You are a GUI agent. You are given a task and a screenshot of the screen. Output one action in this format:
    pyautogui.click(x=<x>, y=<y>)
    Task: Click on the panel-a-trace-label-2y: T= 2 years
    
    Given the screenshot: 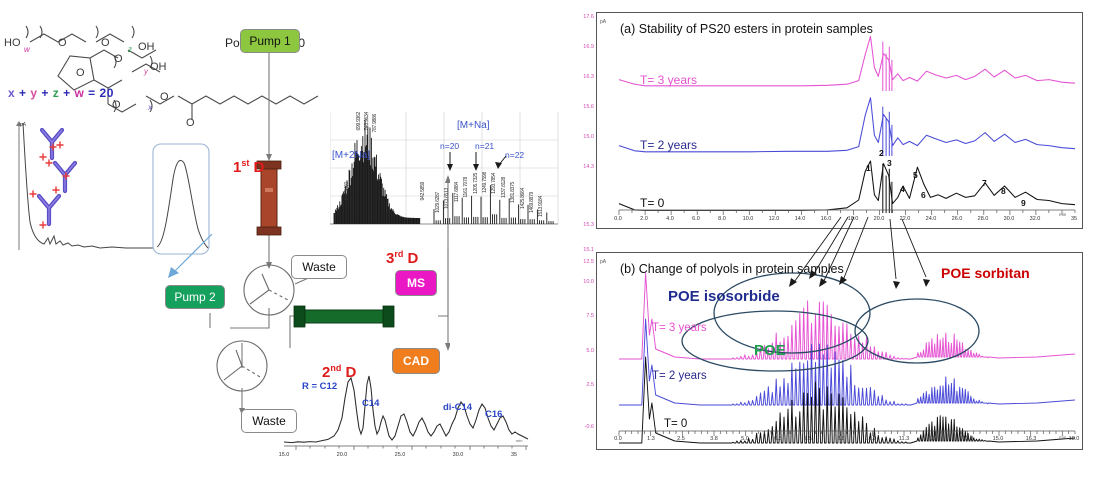 What is the action you would take?
    pyautogui.click(x=669, y=145)
    